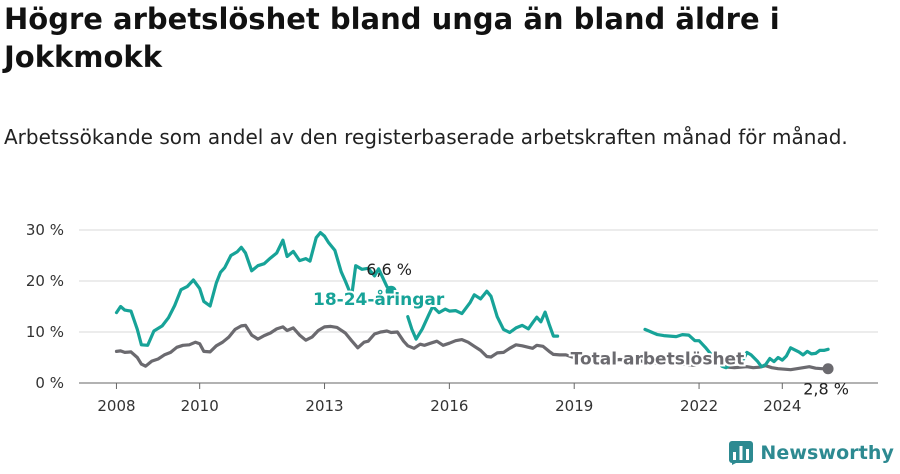 Image resolution: width=900 pixels, height=474 pixels. What do you see at coordinates (827, 453) in the screenshot?
I see `brand-name: Newsworthy` at bounding box center [827, 453].